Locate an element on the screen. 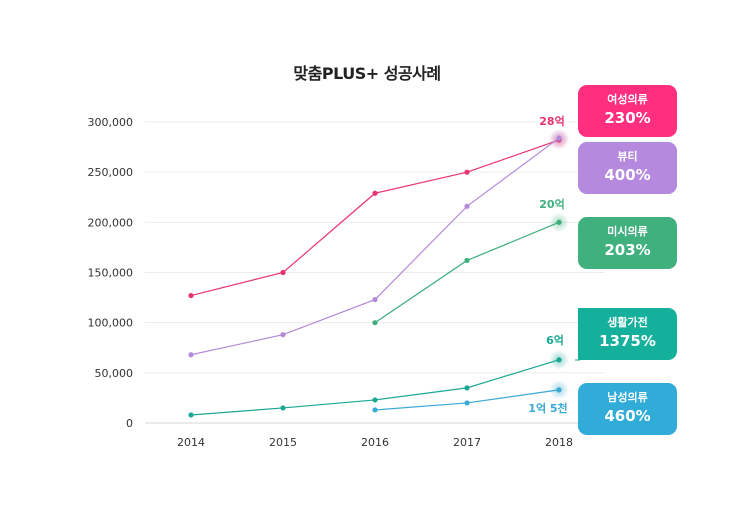 This screenshot has height=516, width=734. x-tick-label: 2018 is located at coordinates (559, 442).